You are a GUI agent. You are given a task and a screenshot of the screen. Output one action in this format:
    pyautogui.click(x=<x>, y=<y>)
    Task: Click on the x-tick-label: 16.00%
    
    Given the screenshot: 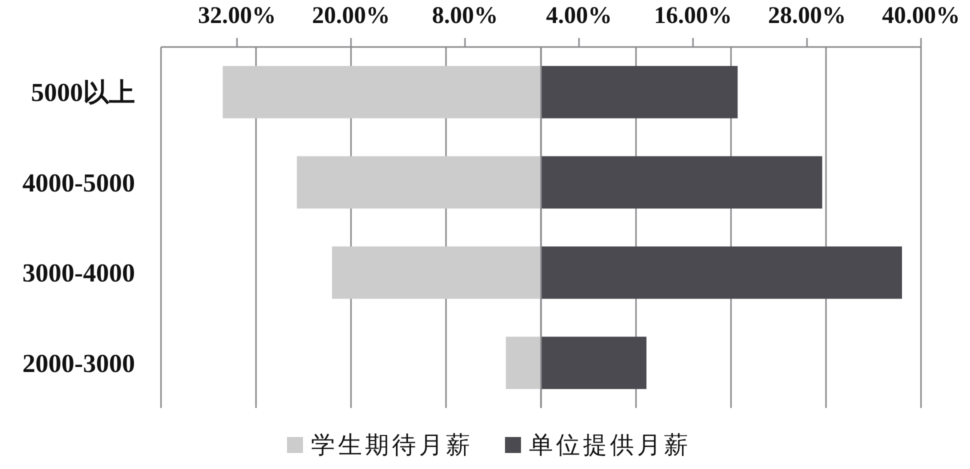 What is the action you would take?
    pyautogui.click(x=693, y=16)
    